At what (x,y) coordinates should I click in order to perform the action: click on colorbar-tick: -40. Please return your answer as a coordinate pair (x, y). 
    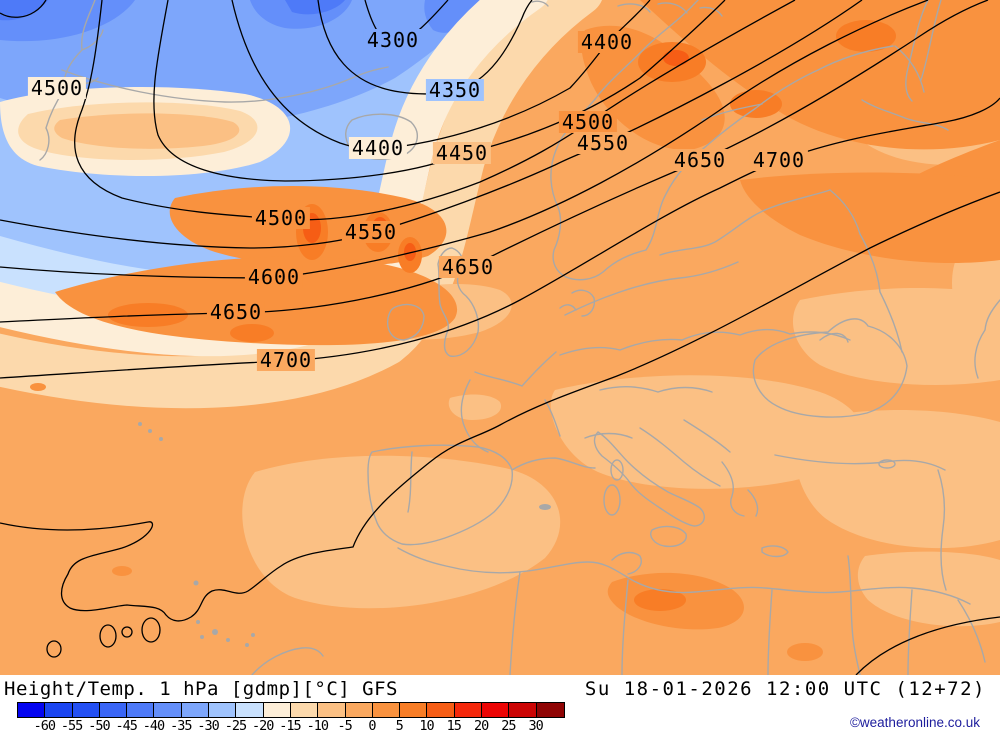
    Looking at the image, I should click on (153, 726).